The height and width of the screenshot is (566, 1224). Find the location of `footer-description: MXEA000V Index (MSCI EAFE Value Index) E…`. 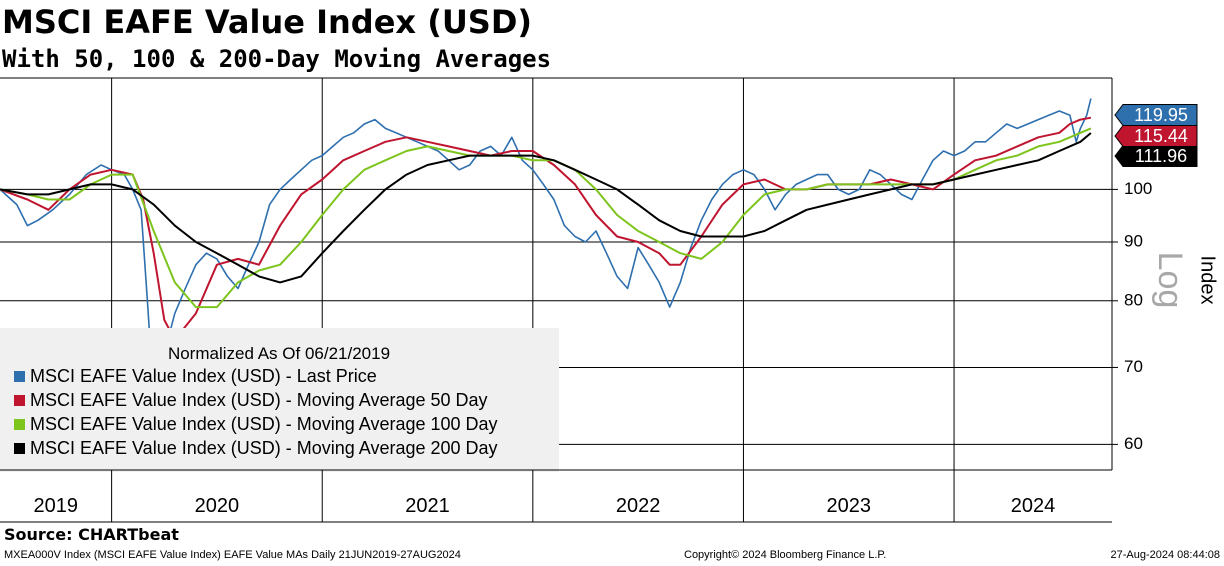

footer-description: MXEA000V Index (MSCI EAFE Value Index) E… is located at coordinates (232, 555).